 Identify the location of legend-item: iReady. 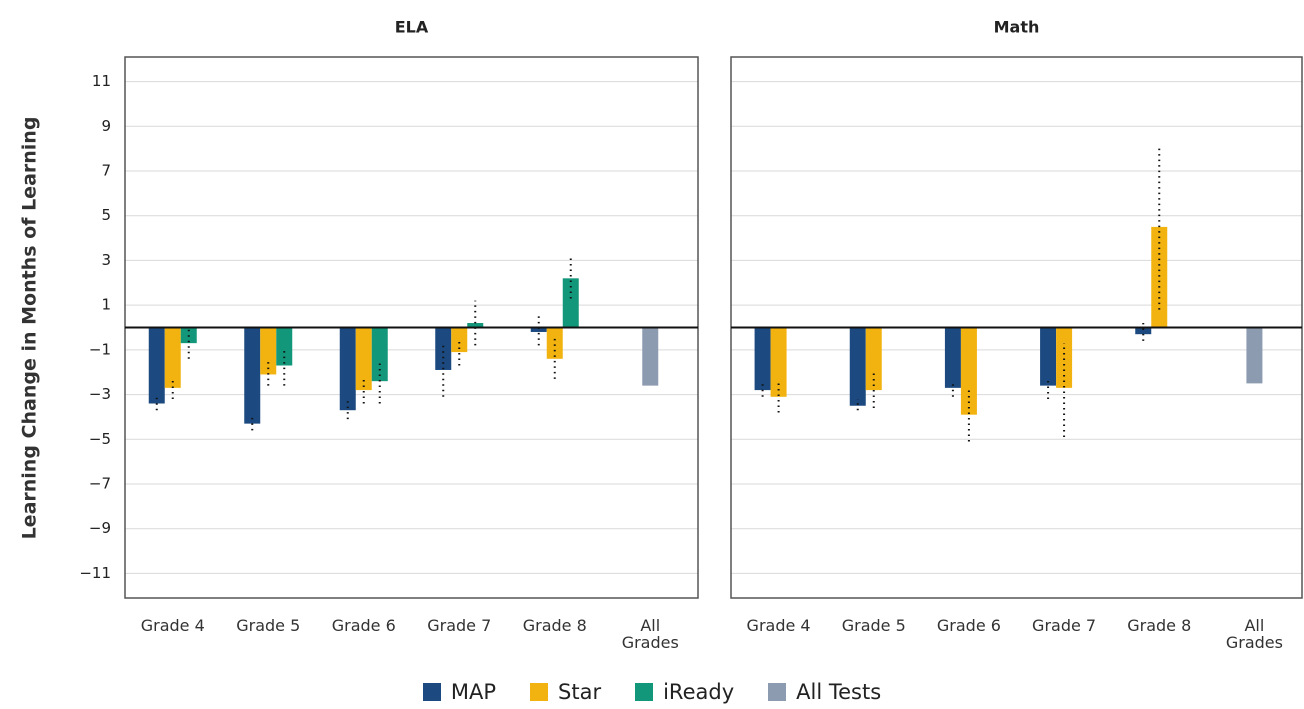
(684, 692).